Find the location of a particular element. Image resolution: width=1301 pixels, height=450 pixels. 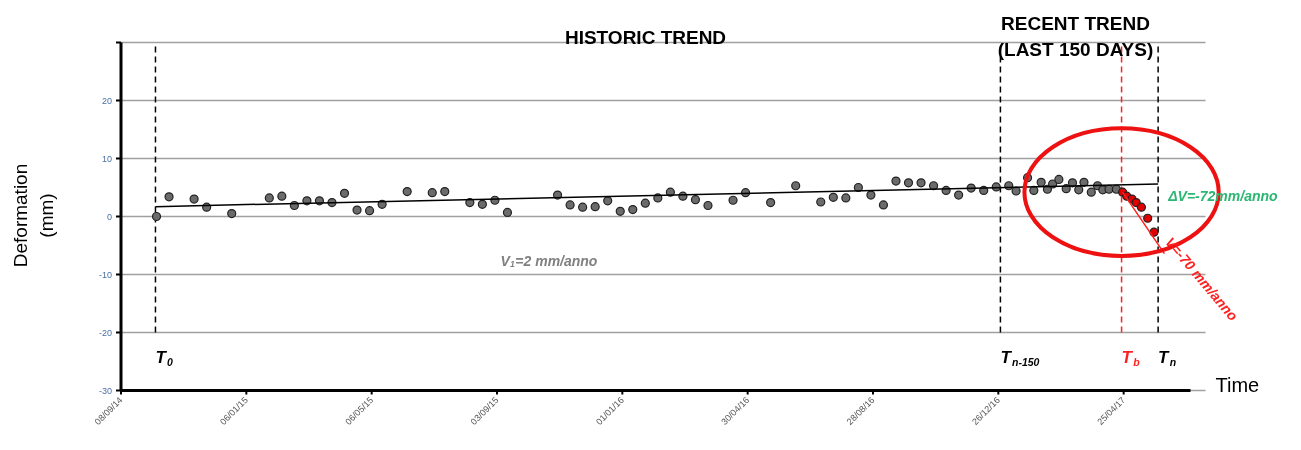

y-tick-label: 10 is located at coordinates (106, 158).